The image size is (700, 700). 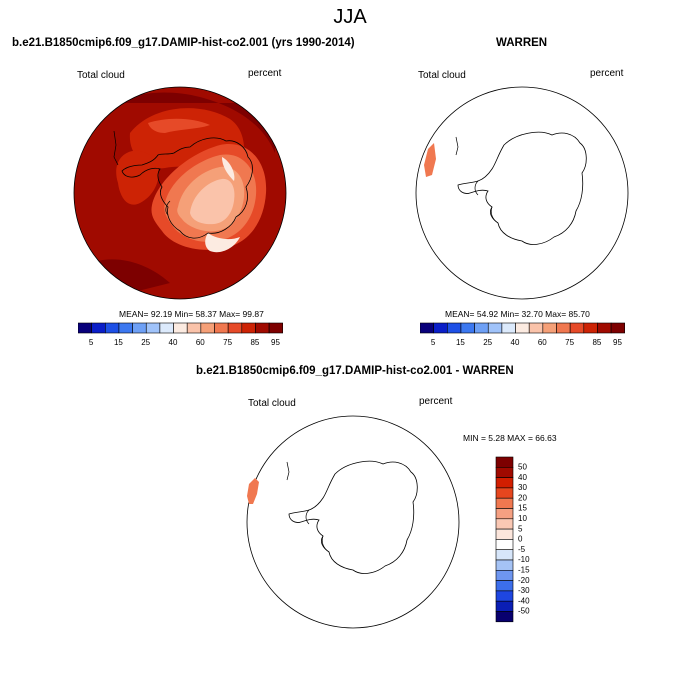 I want to click on diff-colorbar-tick: -15, so click(x=524, y=570).